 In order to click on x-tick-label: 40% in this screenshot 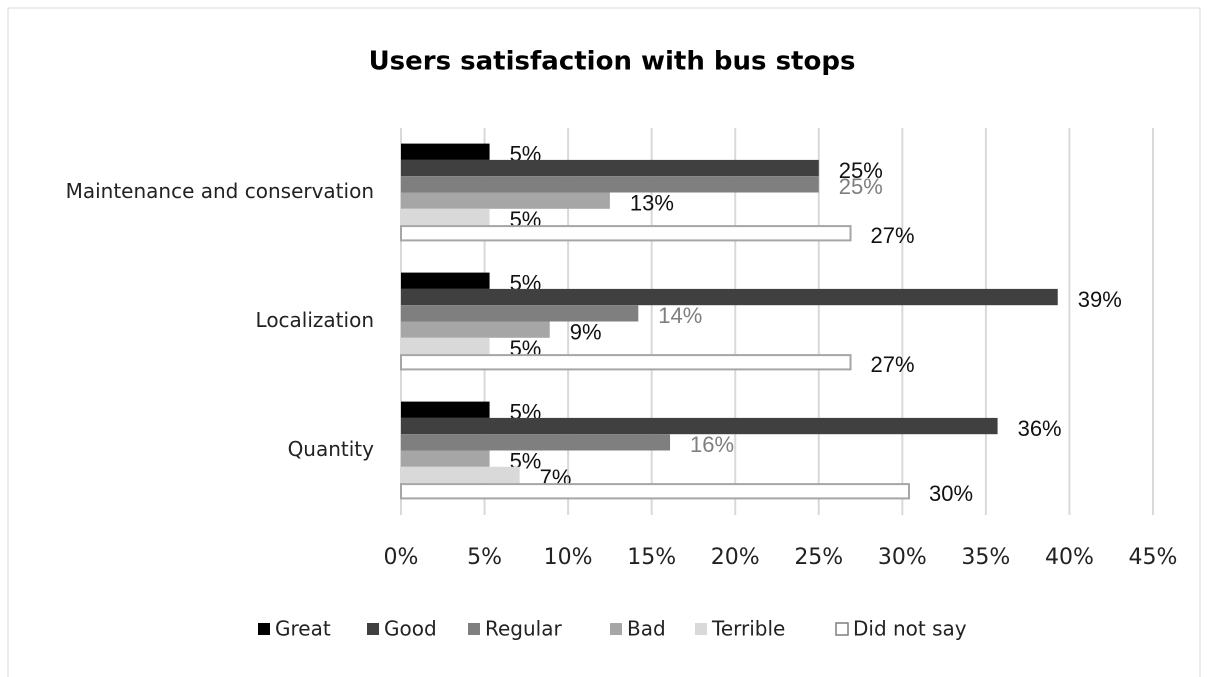, I will do `click(1069, 557)`.